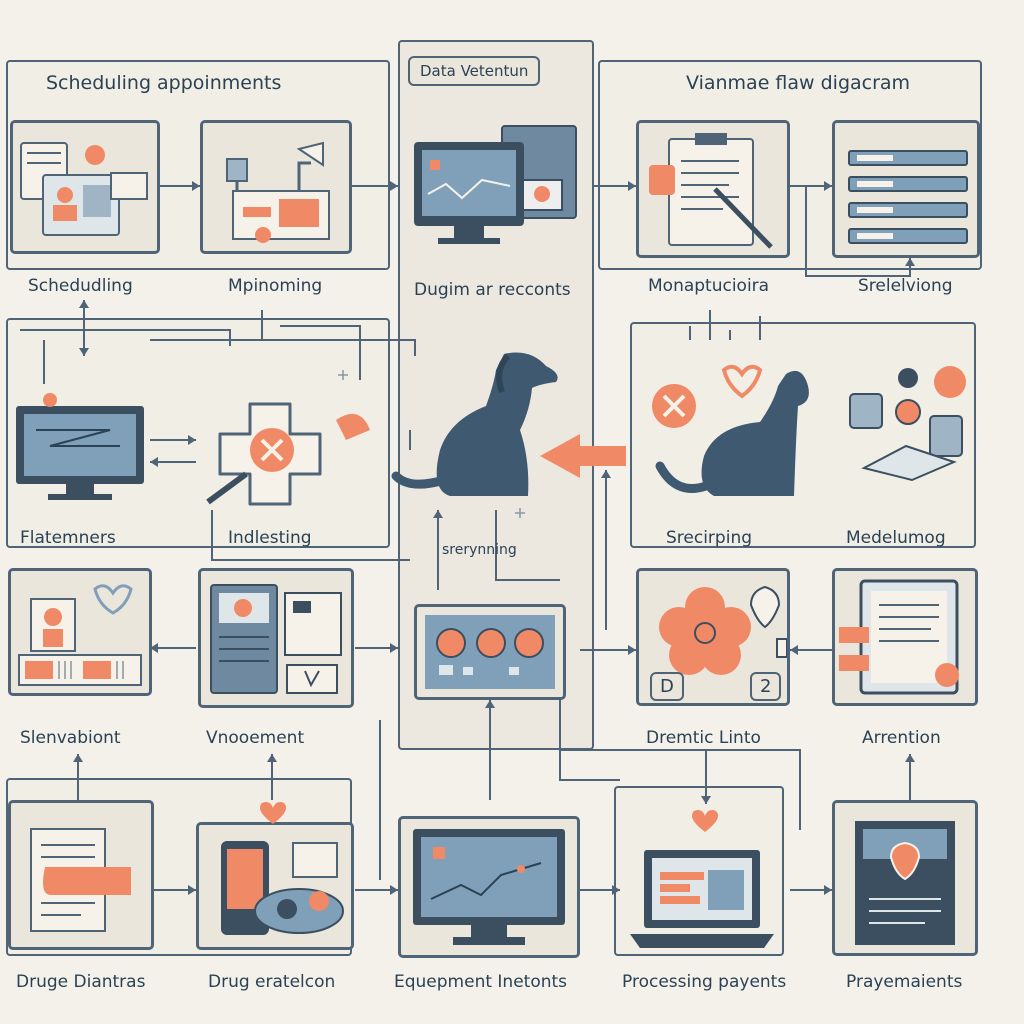  I want to click on label-r4-c3: Equepment Inetonts, so click(481, 982).